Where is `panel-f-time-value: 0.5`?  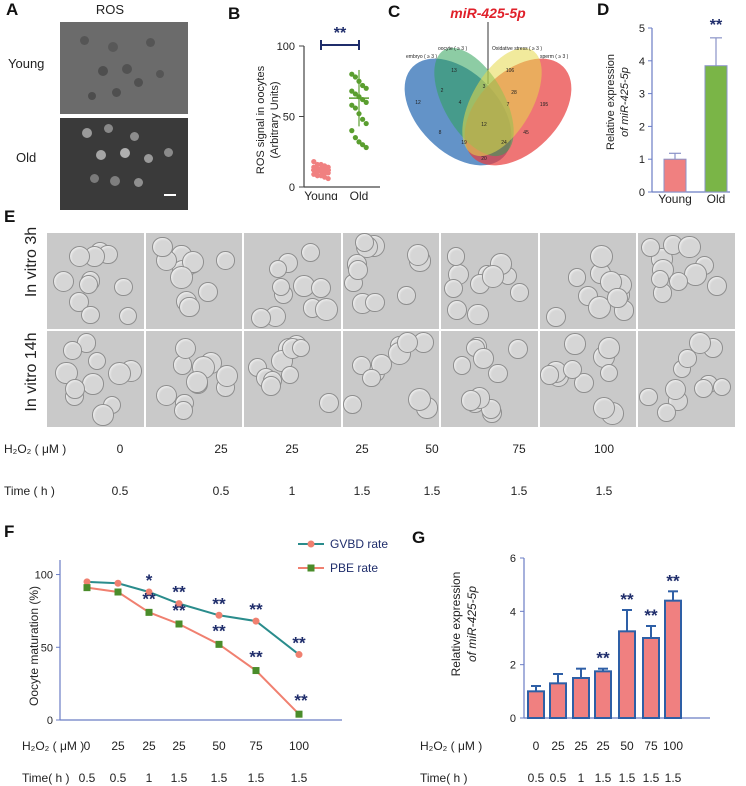 panel-f-time-value: 0.5 is located at coordinates (118, 778).